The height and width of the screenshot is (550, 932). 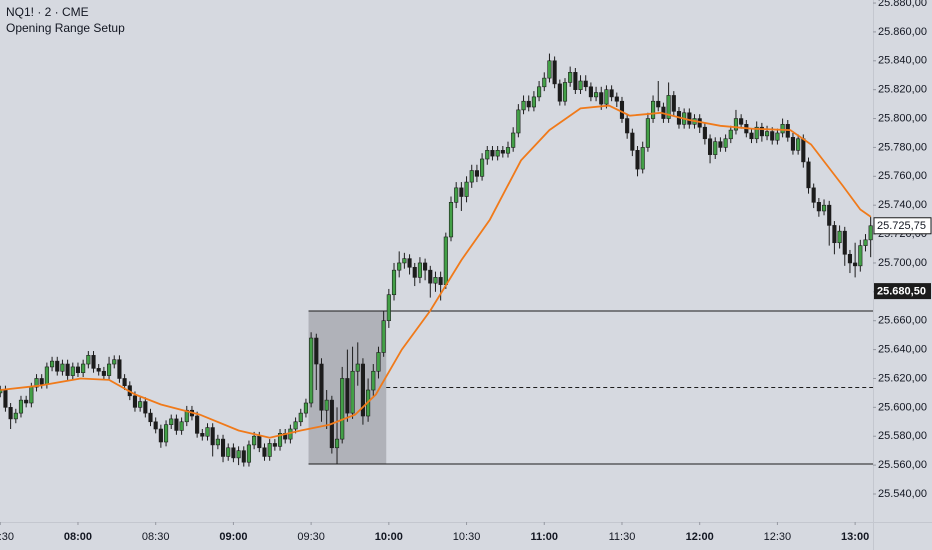 What do you see at coordinates (902, 465) in the screenshot?
I see `y-tick-label: 25.560,00` at bounding box center [902, 465].